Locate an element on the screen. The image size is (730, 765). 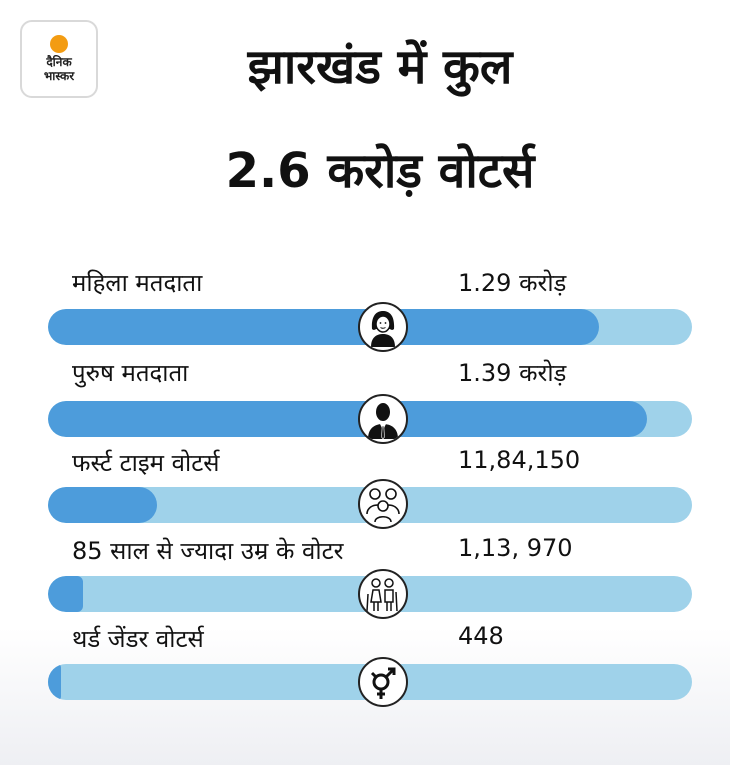
man-icon is located at coordinates (383, 419).